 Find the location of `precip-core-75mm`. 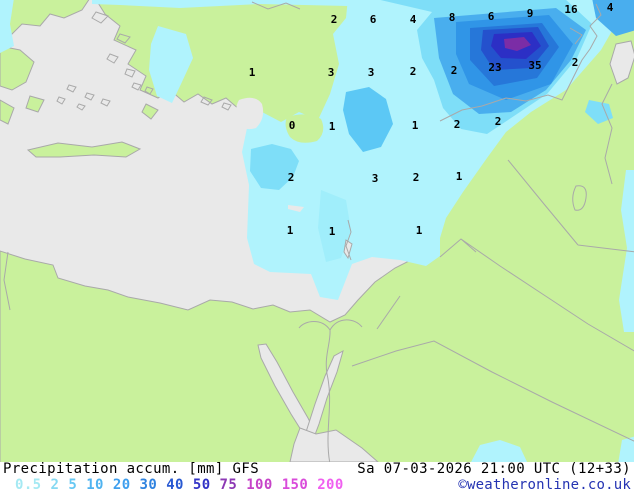

precip-core-75mm is located at coordinates (517, 44).